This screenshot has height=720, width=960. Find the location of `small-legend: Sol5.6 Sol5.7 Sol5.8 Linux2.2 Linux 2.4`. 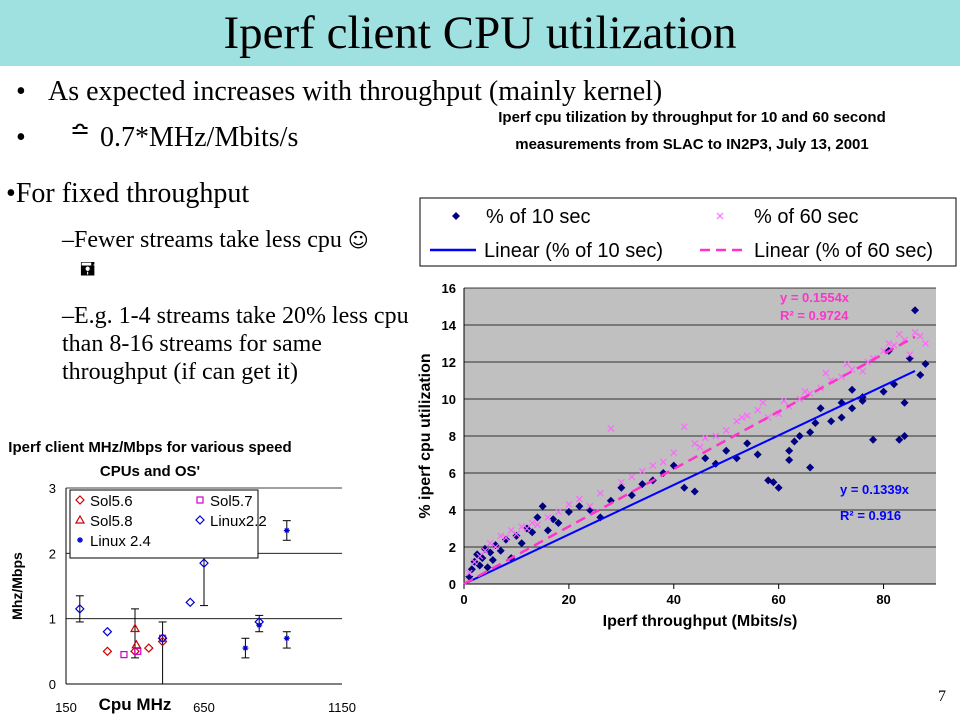

small-legend: Sol5.6 Sol5.7 Sol5.8 Linux2.2 Linux 2.4 is located at coordinates (168, 524).